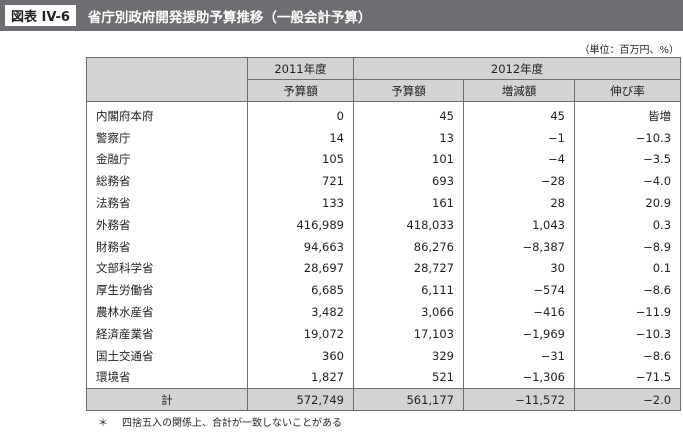 The height and width of the screenshot is (432, 683). What do you see at coordinates (519, 312) in the screenshot?
I see `change-amount: −416` at bounding box center [519, 312].